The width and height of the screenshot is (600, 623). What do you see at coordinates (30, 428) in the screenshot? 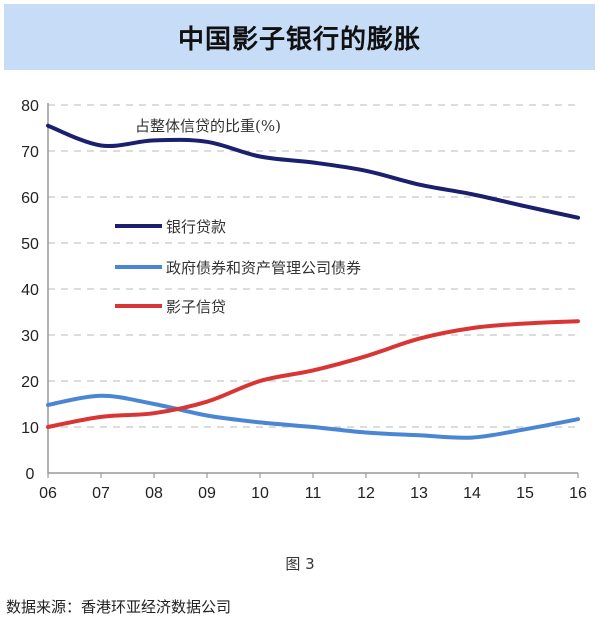
I see `y-tick-label: 10` at bounding box center [30, 428].